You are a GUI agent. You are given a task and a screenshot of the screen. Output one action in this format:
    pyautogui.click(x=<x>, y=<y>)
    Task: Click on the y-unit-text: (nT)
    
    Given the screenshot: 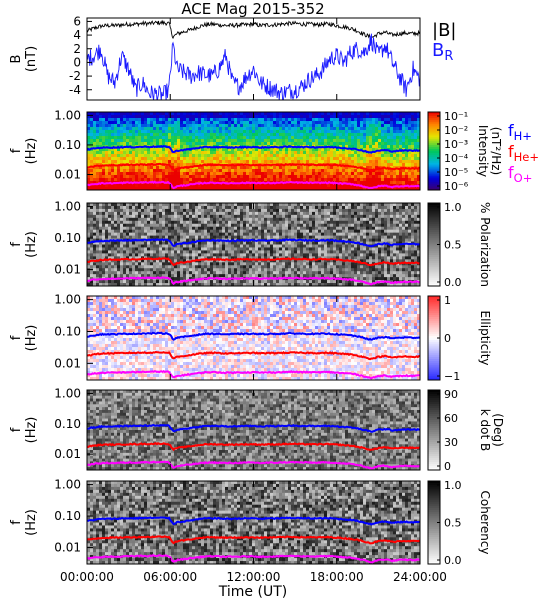 What is the action you would take?
    pyautogui.click(x=31, y=59)
    